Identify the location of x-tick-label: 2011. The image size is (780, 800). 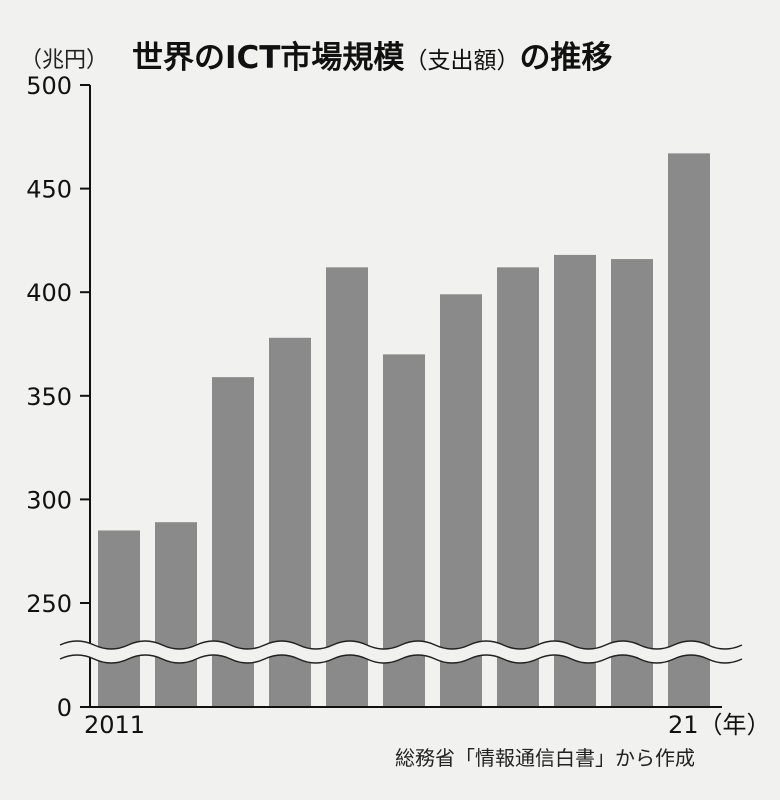
(114, 725).